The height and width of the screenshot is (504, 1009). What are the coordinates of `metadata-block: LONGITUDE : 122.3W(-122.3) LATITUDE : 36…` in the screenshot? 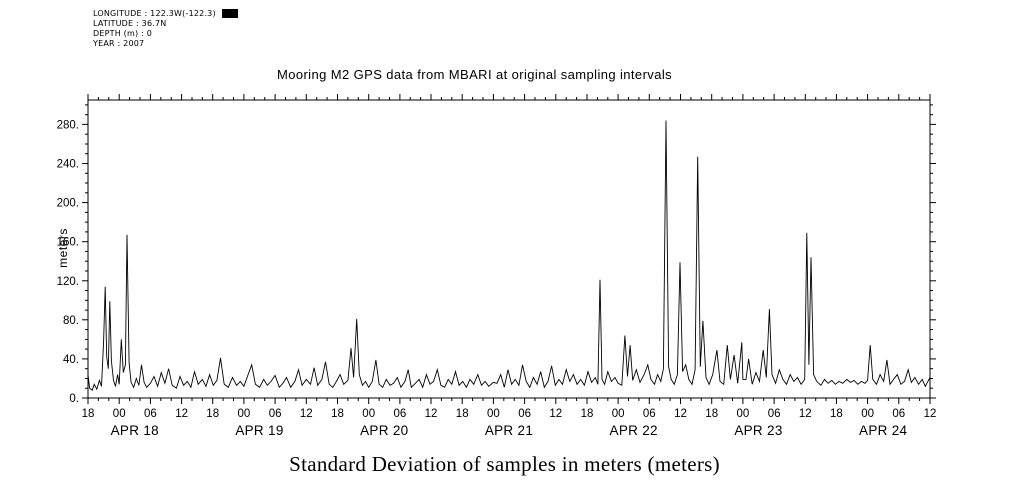 It's located at (165, 29).